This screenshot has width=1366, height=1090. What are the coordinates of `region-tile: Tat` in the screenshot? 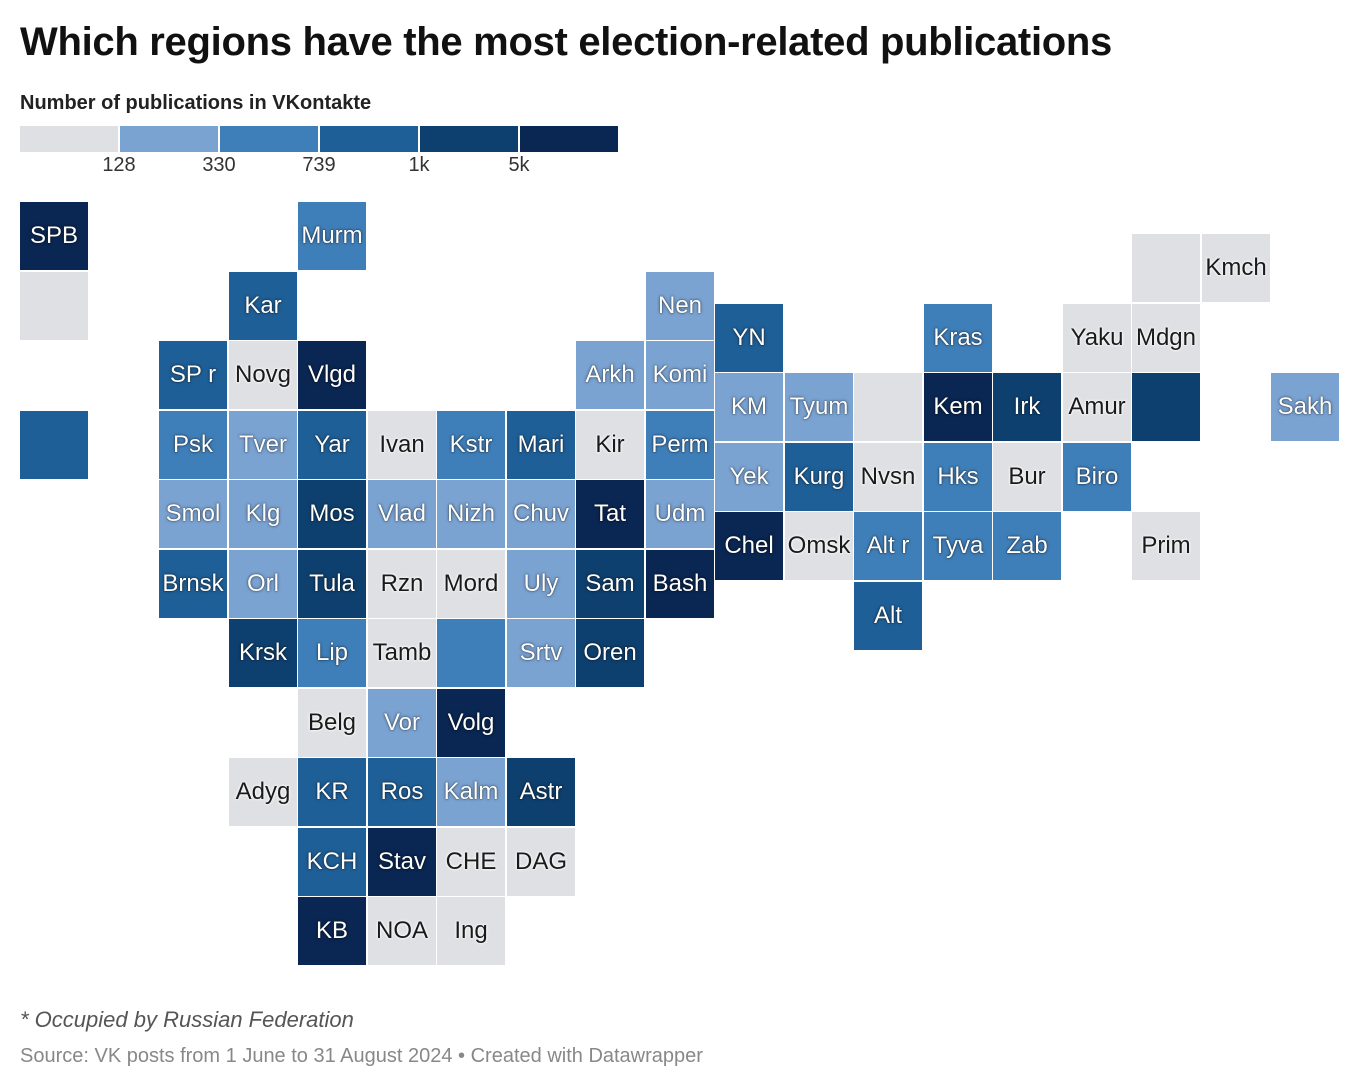 It's located at (610, 514).